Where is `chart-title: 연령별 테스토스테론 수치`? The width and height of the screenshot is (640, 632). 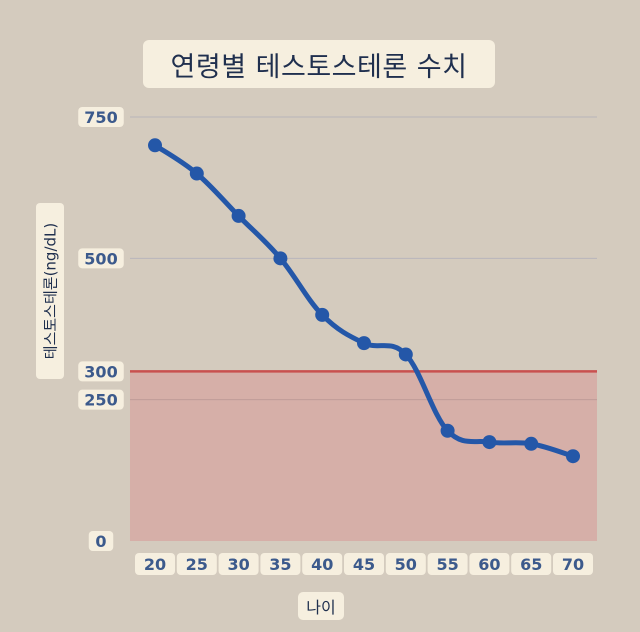
chart-title: 연령별 테스토스테론 수치 is located at coordinates (319, 64).